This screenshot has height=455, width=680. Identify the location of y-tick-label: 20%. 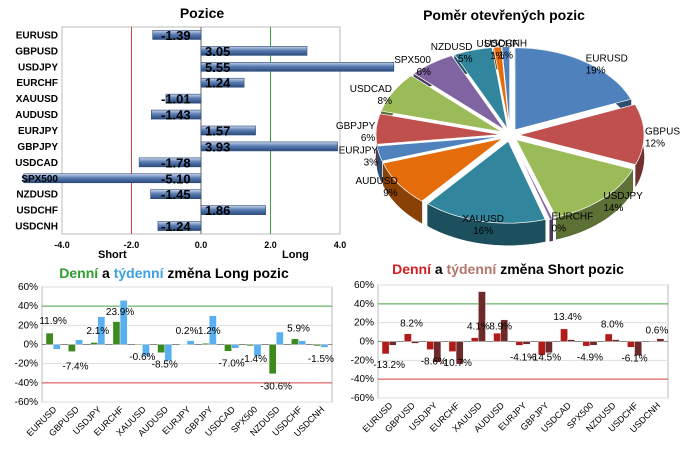
(28, 325).